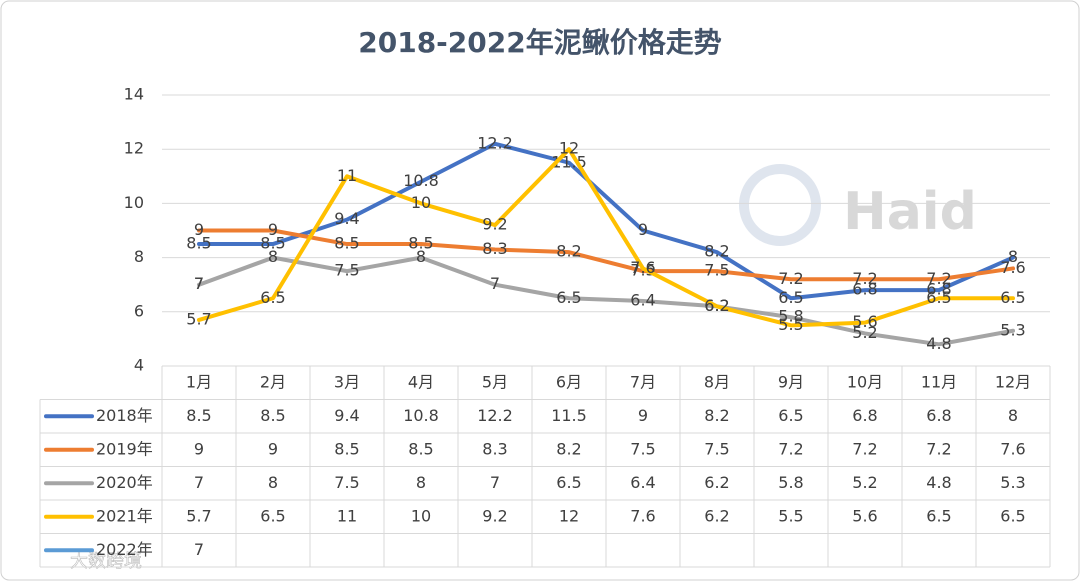 The image size is (1080, 581). I want to click on table-cell: 11.5, so click(569, 415).